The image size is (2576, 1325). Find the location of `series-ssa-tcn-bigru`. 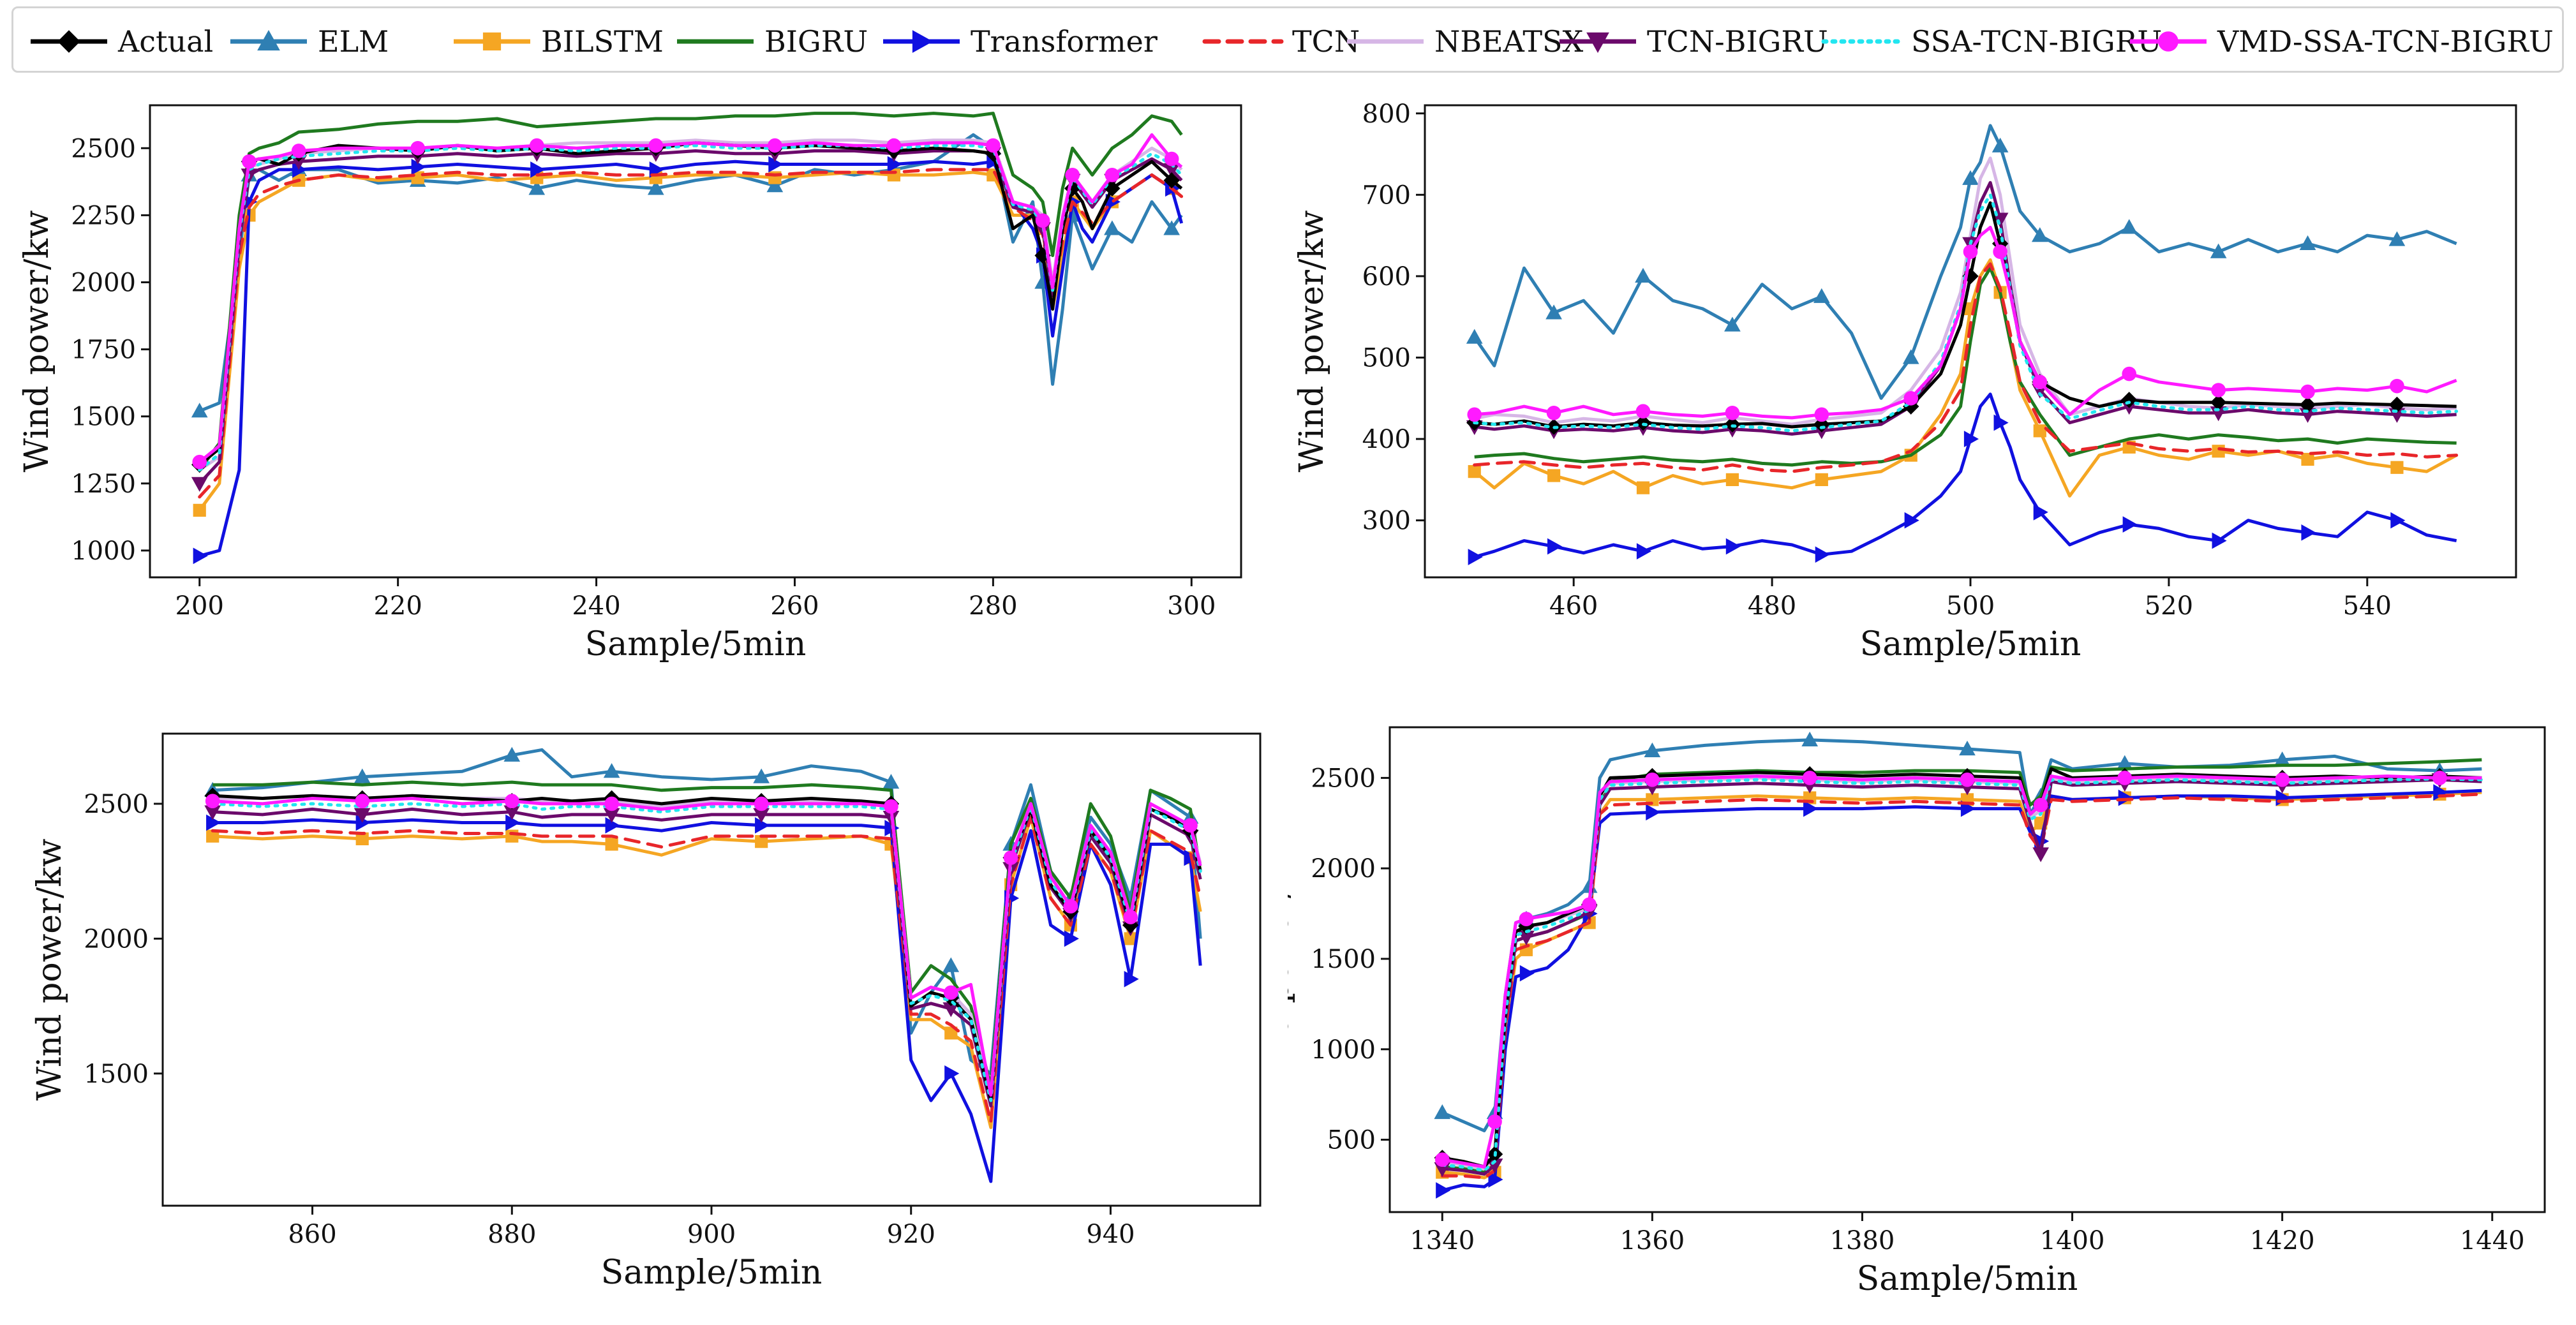

series-ssa-tcn-bigru is located at coordinates (1966, 313).